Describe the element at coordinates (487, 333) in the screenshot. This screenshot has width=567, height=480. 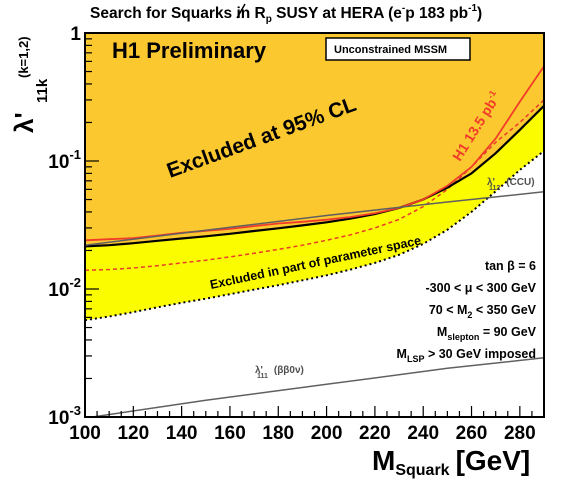
I see `param-line: Mslepton = 90 GeV` at that location.